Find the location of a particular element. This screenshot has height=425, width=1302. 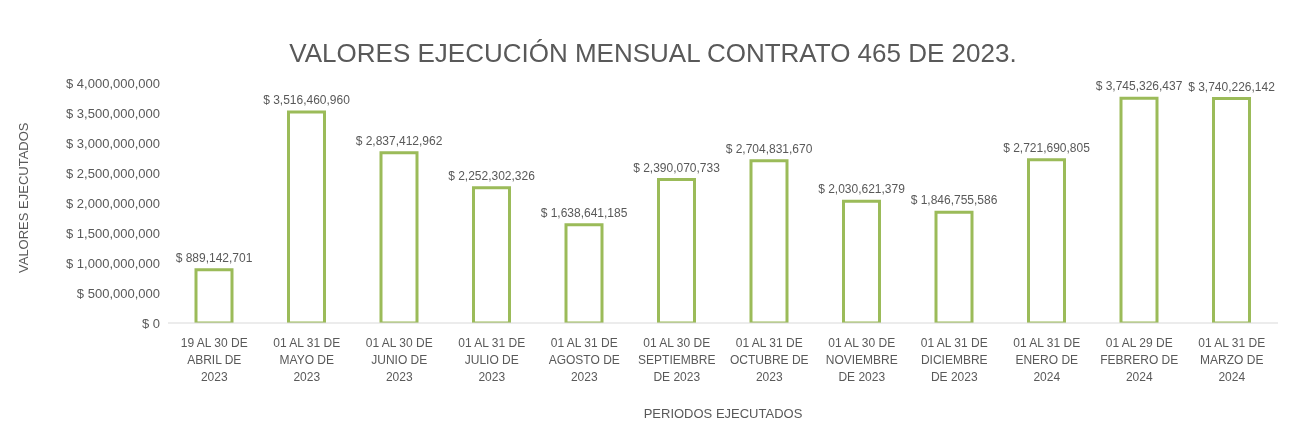

x-tick-label: 01 AL 30 DE NOVIEMBRE DE 2023 is located at coordinates (861, 360).